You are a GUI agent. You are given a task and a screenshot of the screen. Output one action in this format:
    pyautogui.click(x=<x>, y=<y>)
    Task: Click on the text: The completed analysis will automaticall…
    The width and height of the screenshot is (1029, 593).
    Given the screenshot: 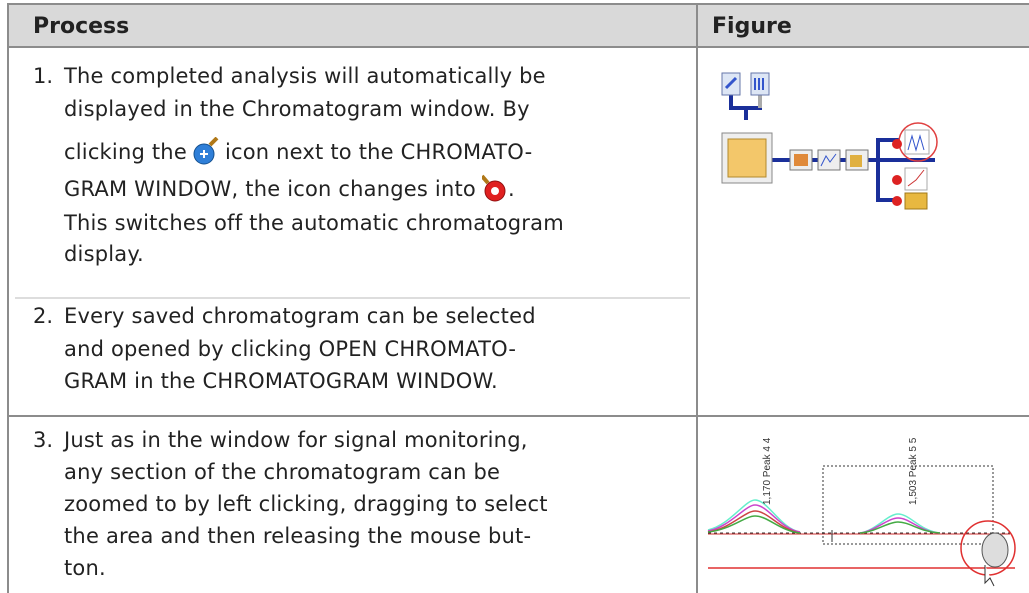 What is the action you would take?
    pyautogui.click(x=305, y=76)
    